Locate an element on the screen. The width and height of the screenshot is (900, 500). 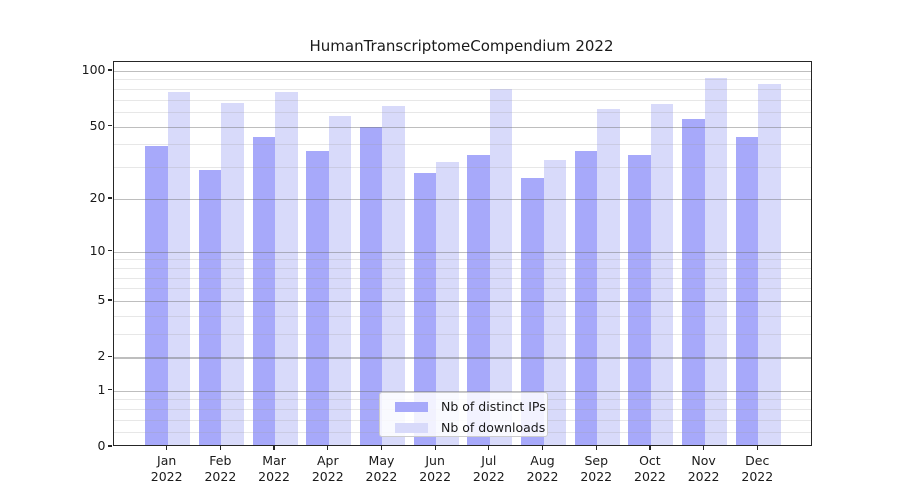
x-tick-label-Sep: Sep 2022 is located at coordinates (596, 468).